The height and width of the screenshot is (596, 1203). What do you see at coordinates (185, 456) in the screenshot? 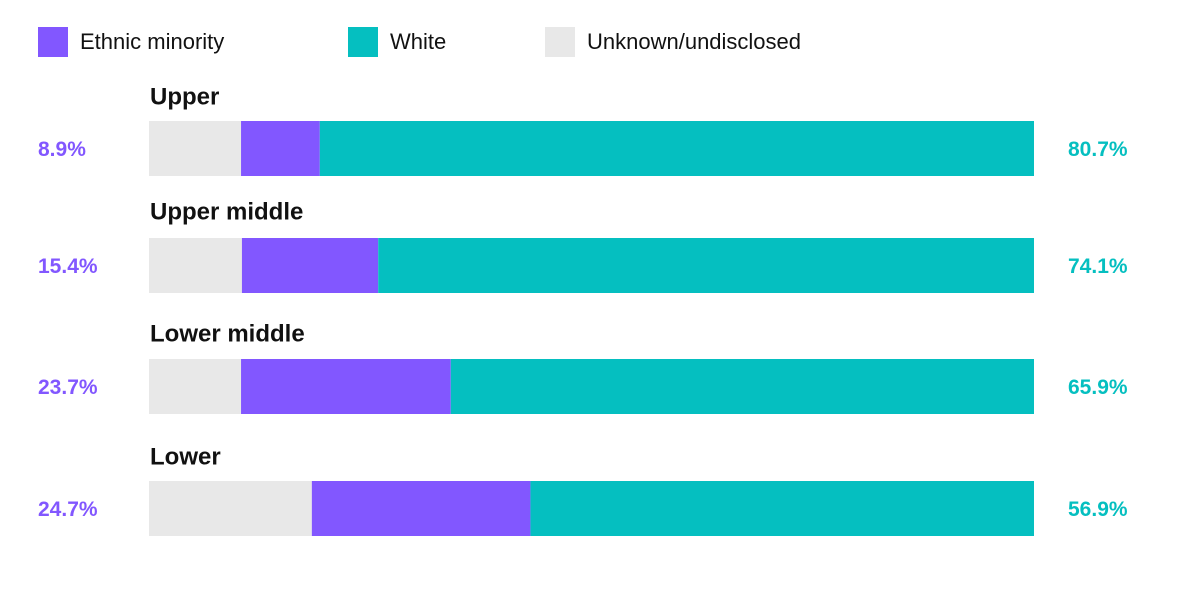
I see `category-label: Lower` at bounding box center [185, 456].